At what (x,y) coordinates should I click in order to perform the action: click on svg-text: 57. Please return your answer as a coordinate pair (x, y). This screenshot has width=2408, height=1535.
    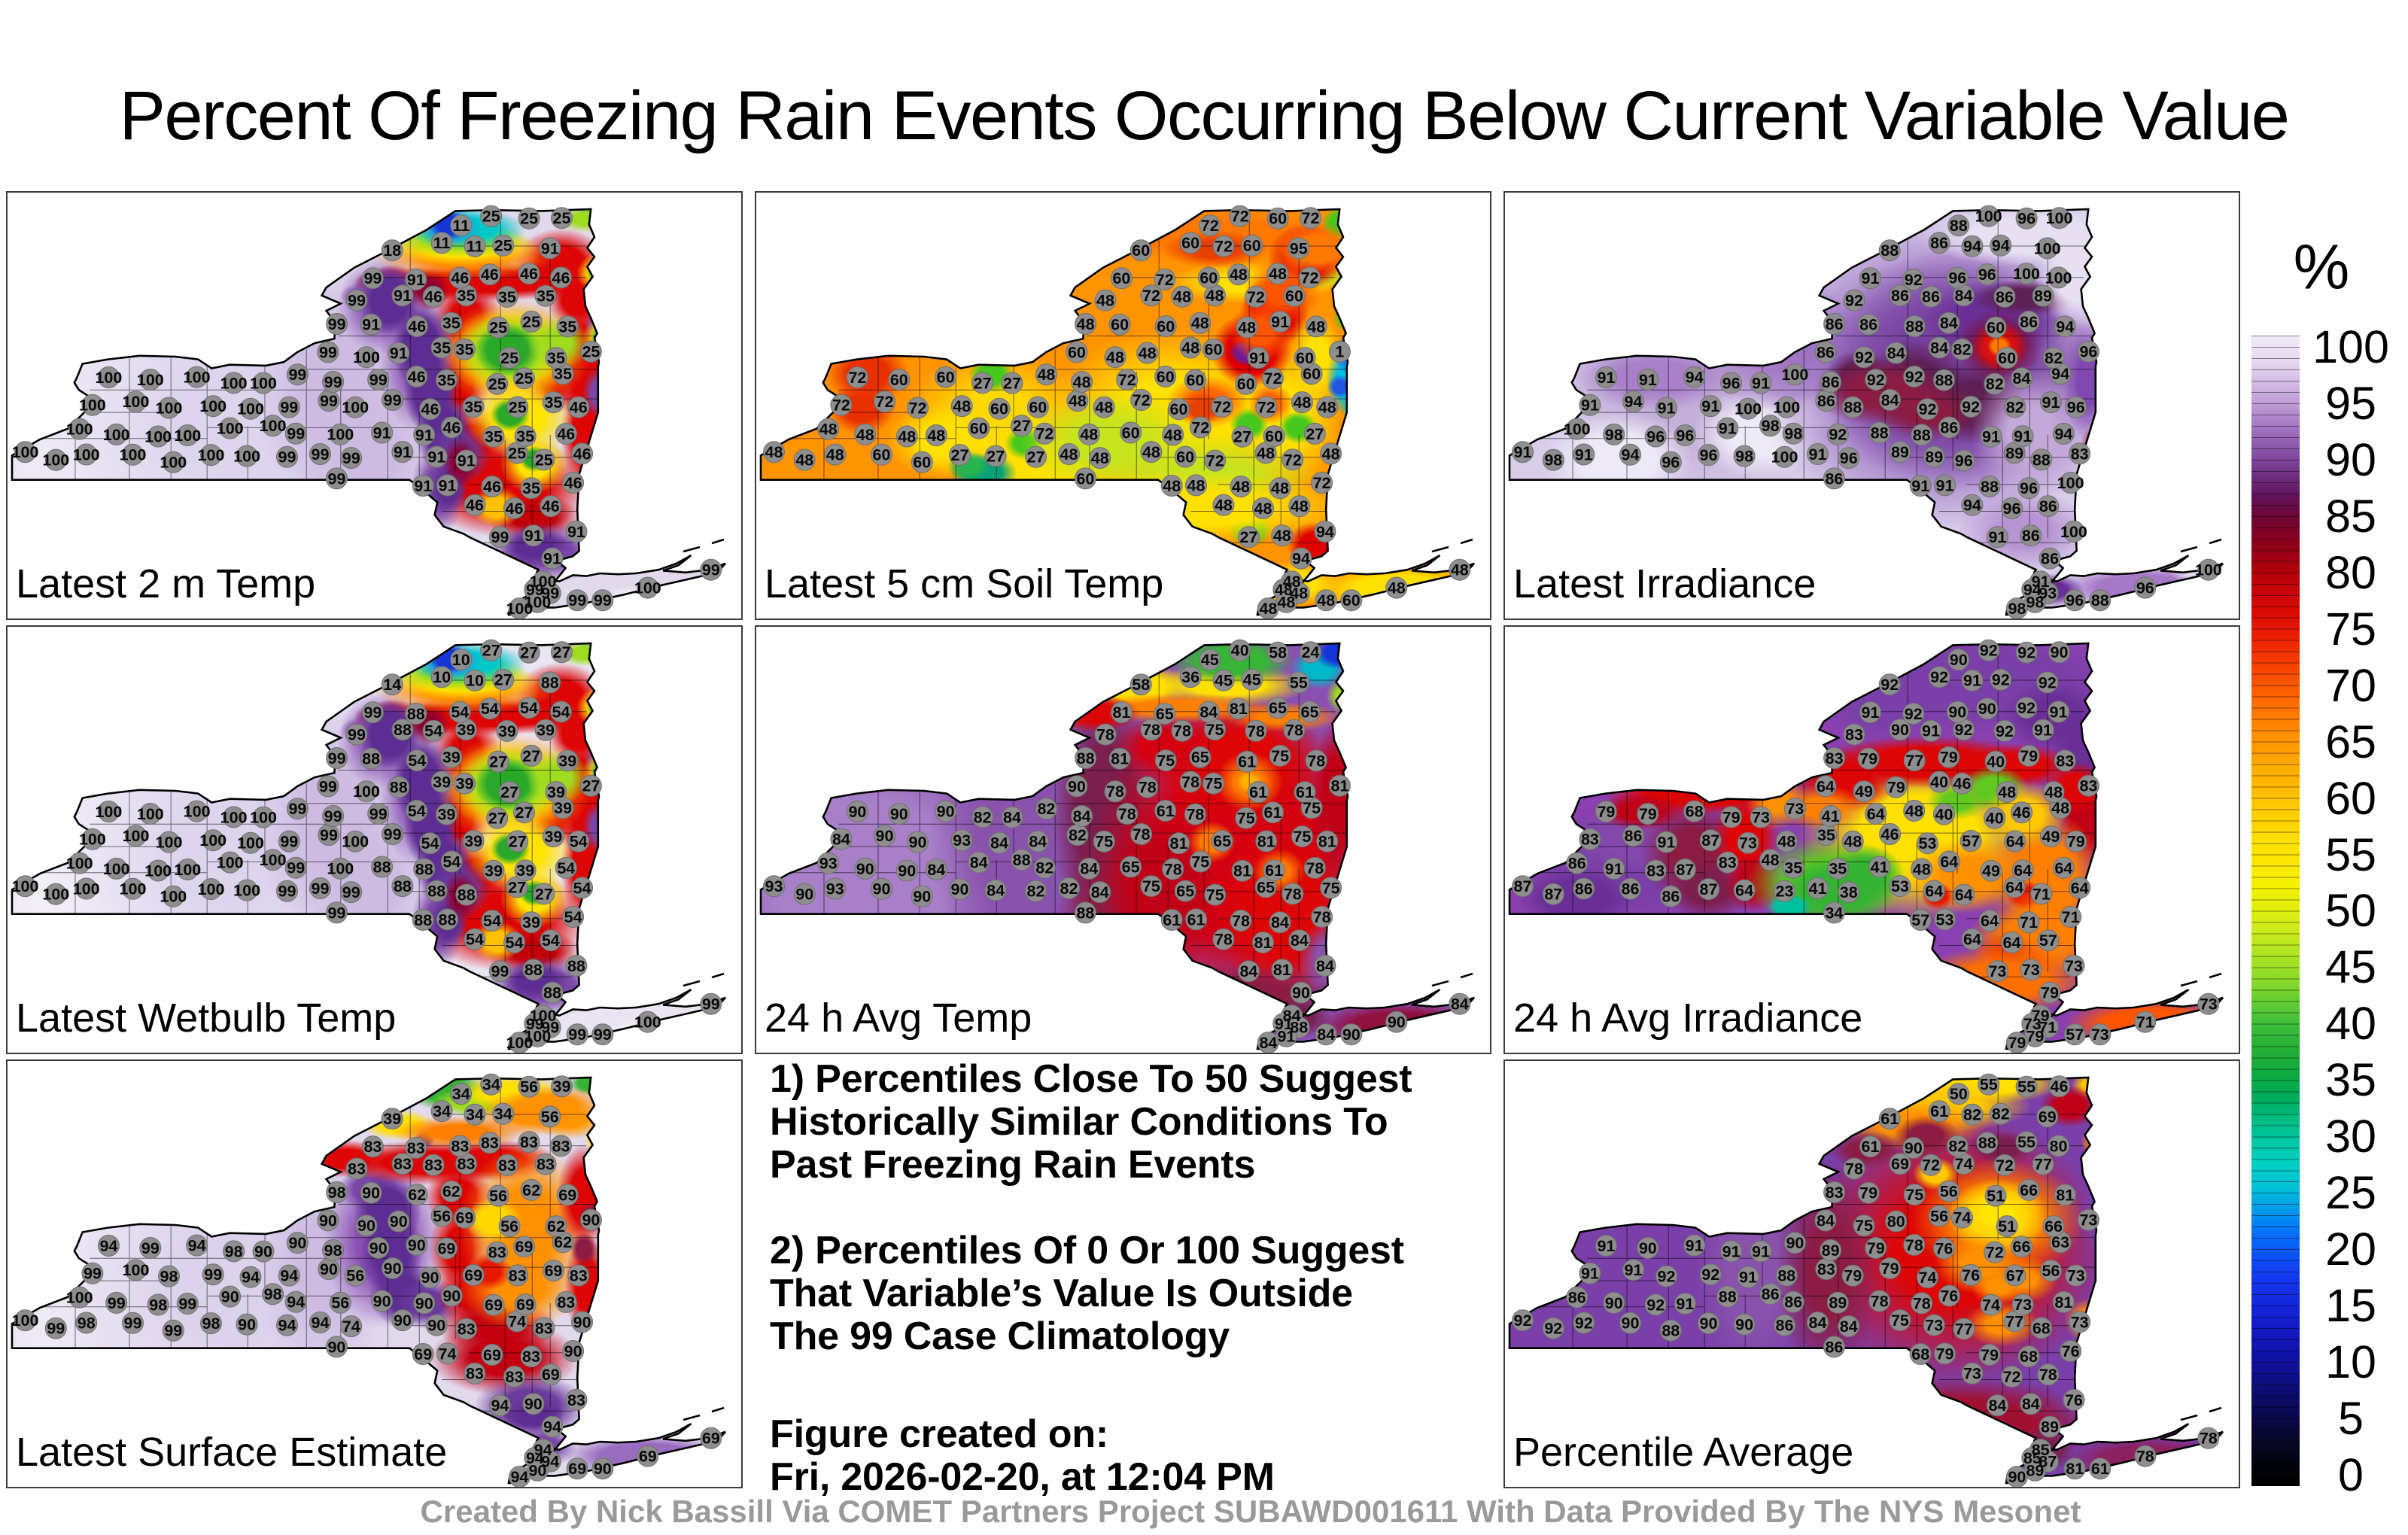
    Looking at the image, I should click on (2075, 1035).